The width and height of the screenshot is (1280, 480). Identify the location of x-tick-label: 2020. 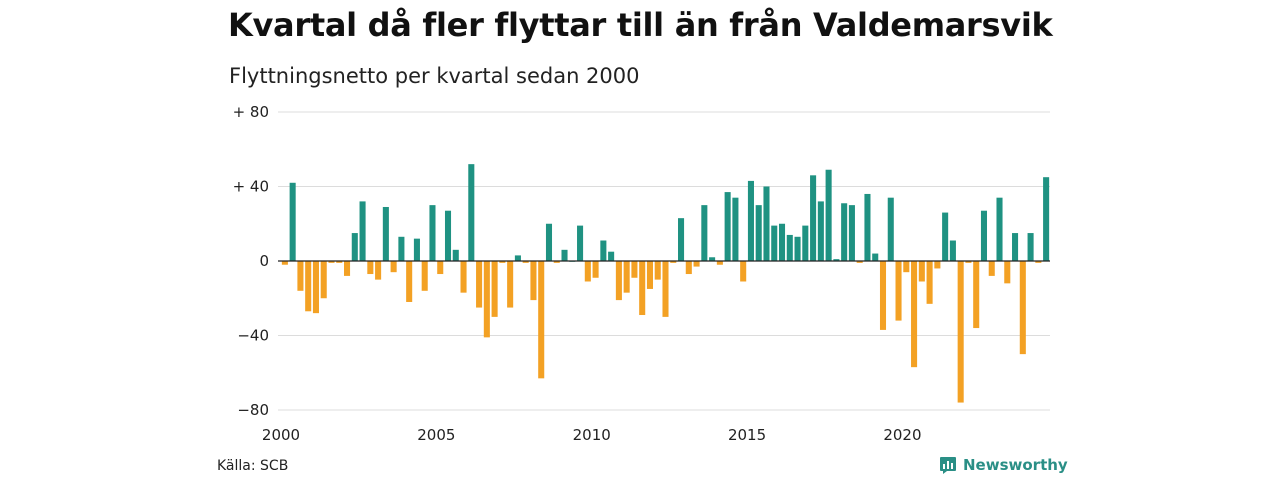
(902, 435).